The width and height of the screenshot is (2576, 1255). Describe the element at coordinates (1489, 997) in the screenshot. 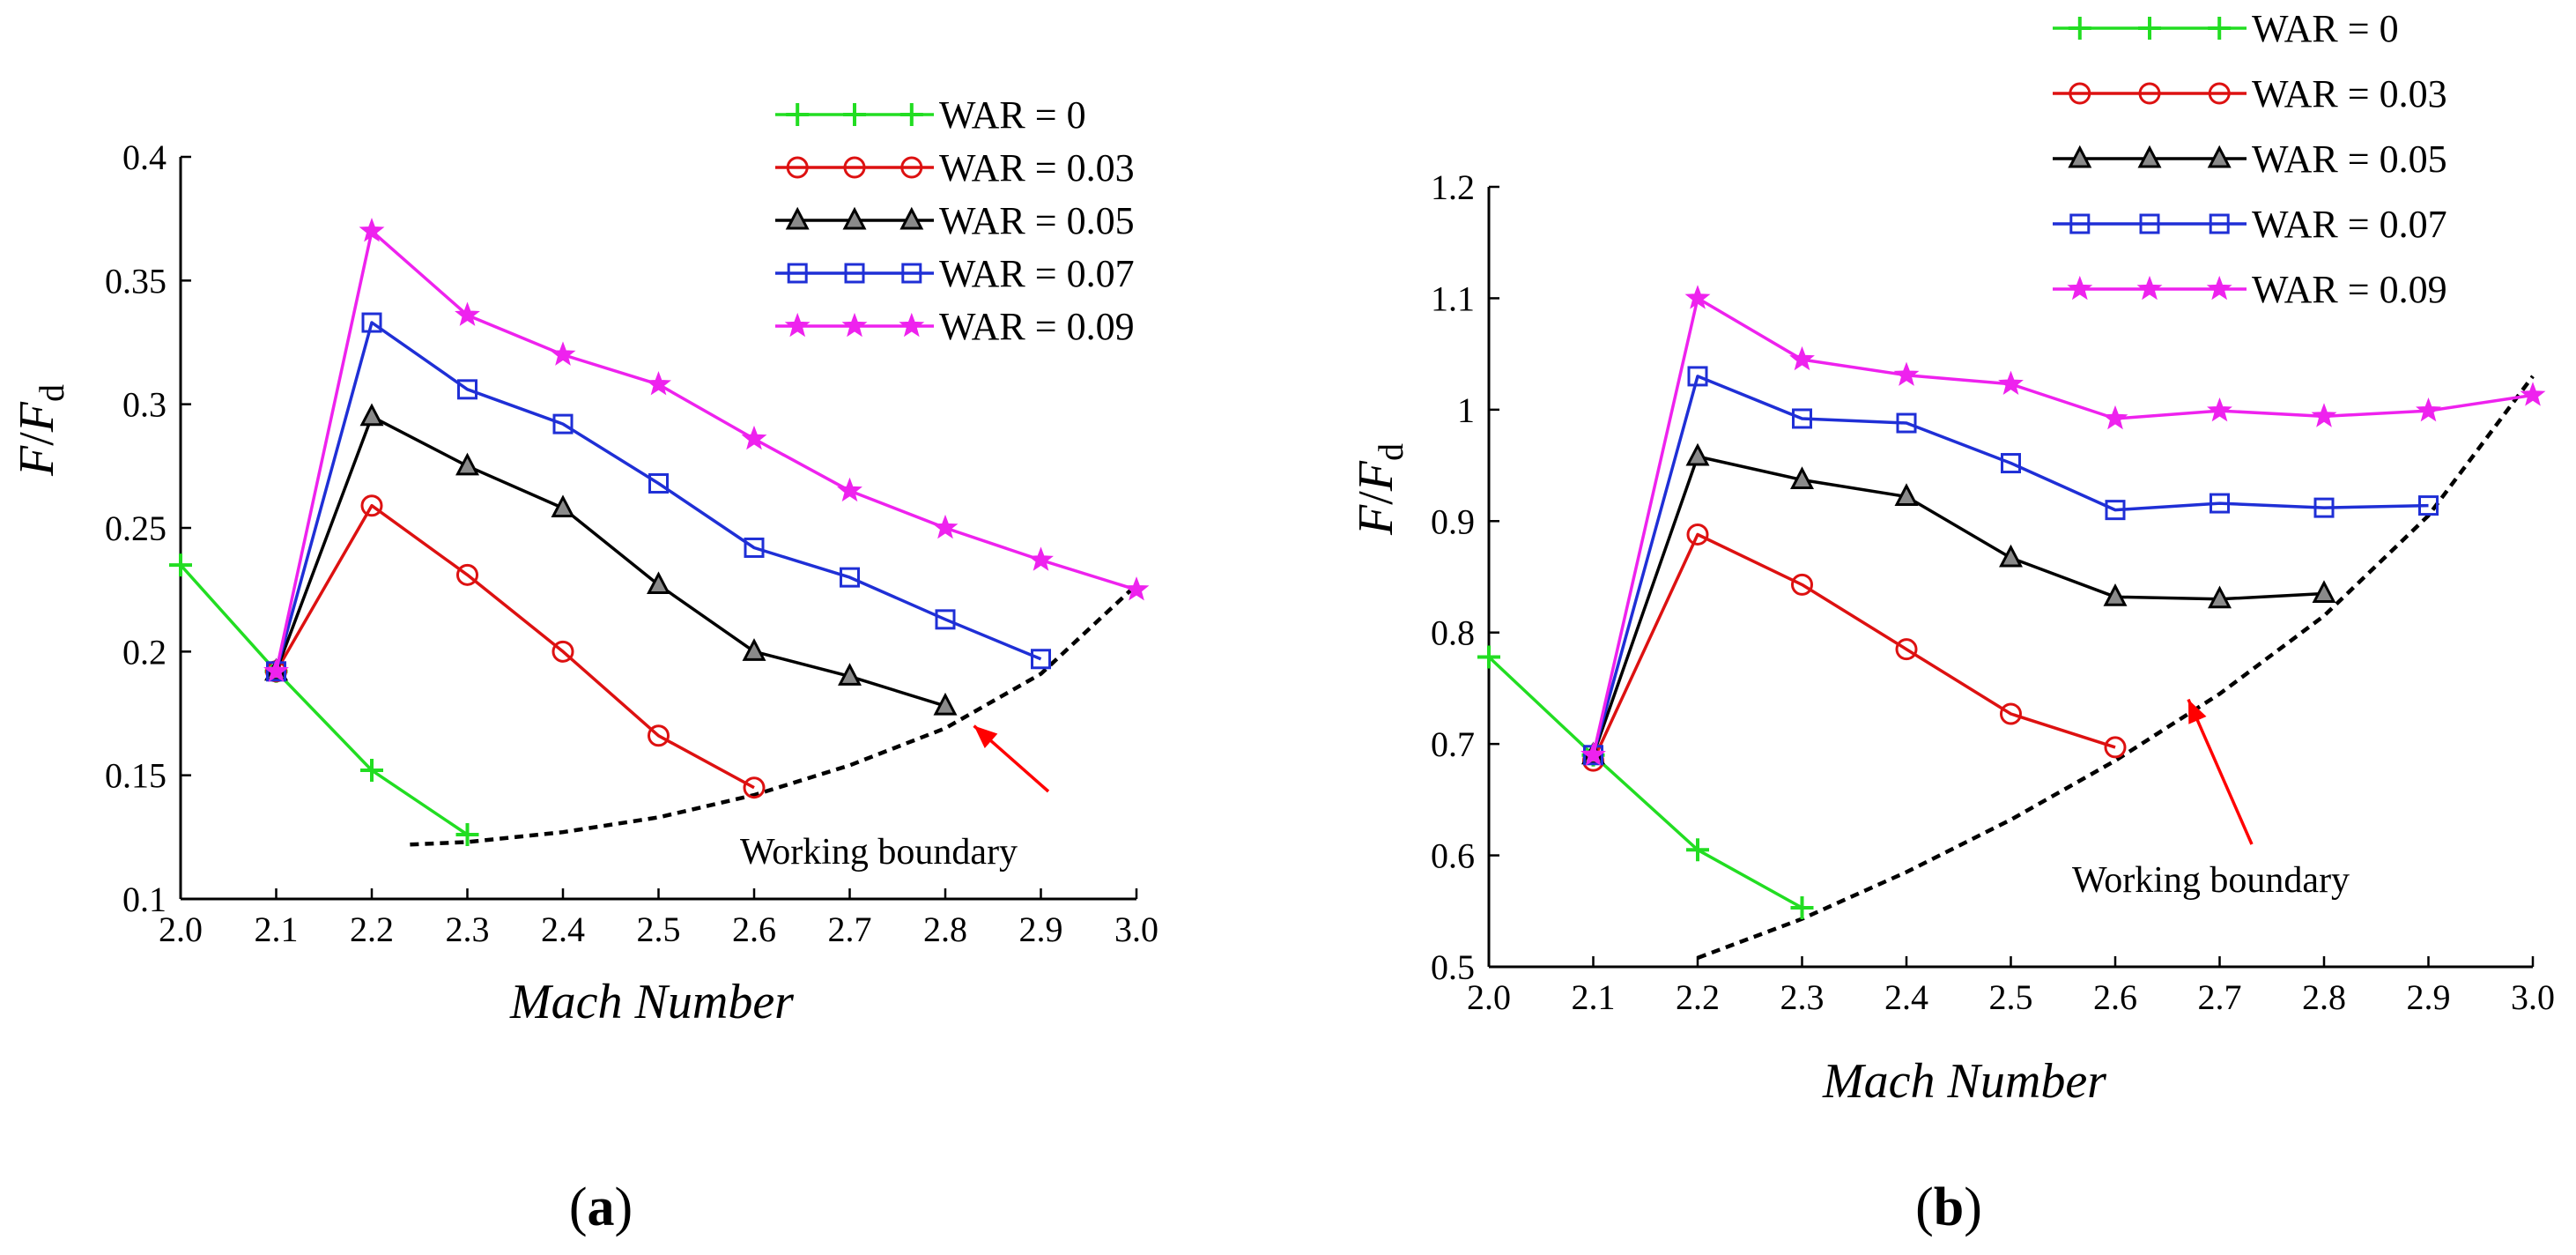

I see `x-tick-label: 2.0` at that location.